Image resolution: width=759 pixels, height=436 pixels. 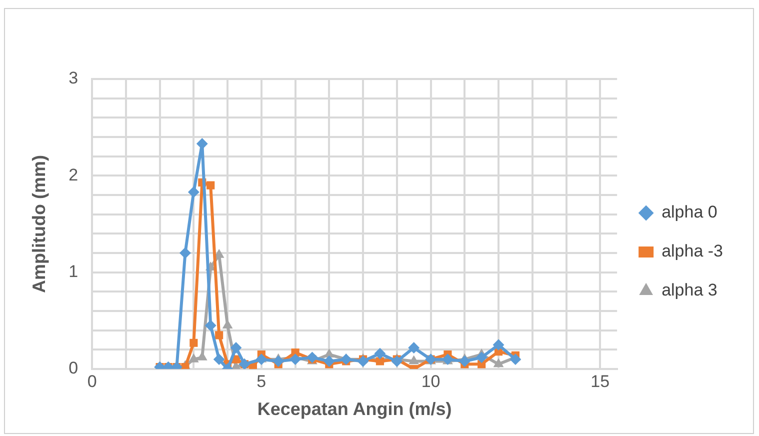 I want to click on x-tick-label: 0, so click(x=92, y=381).